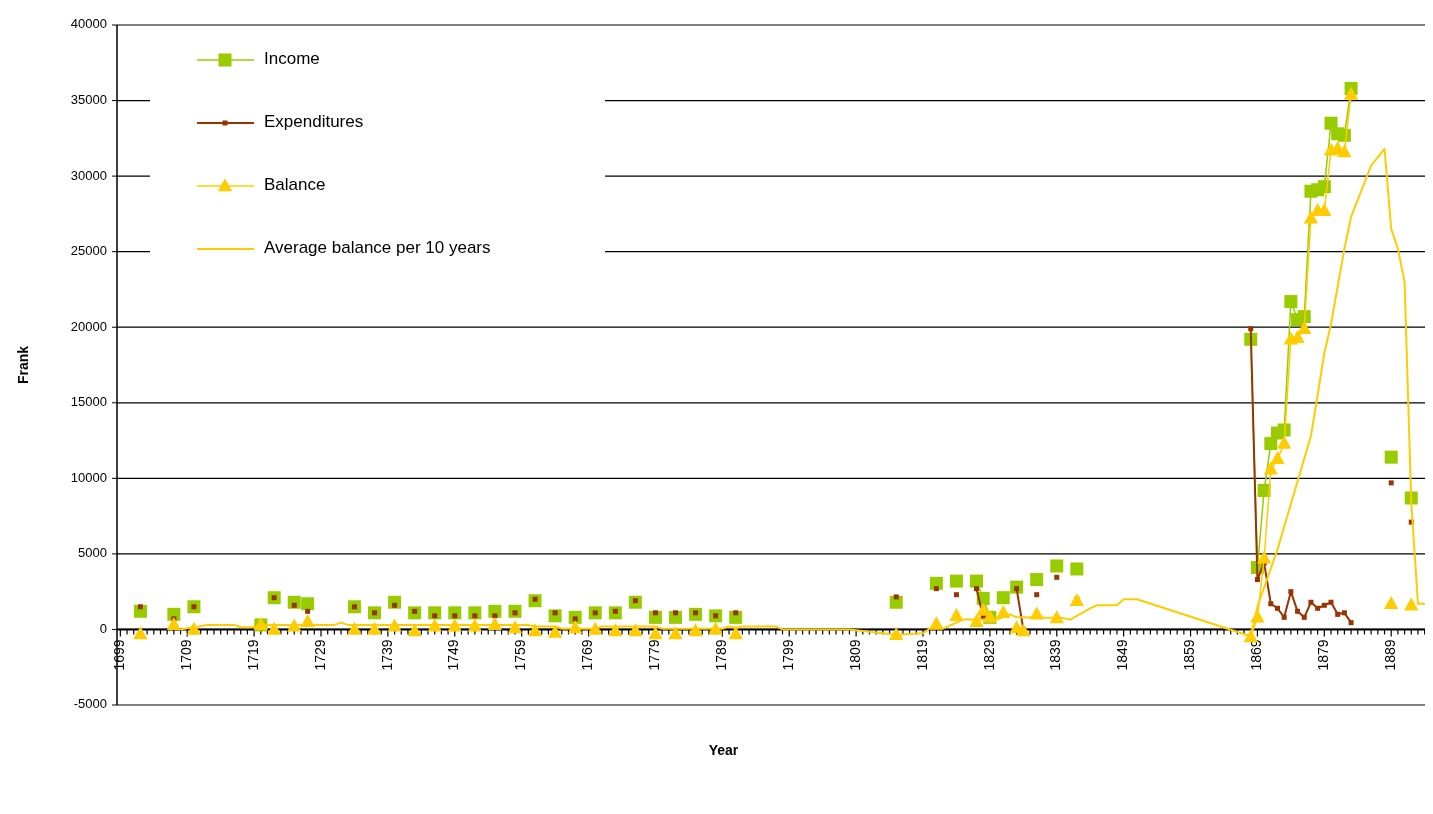 This screenshot has height=814, width=1433. I want to click on y-tick-label: 5000, so click(92, 553).